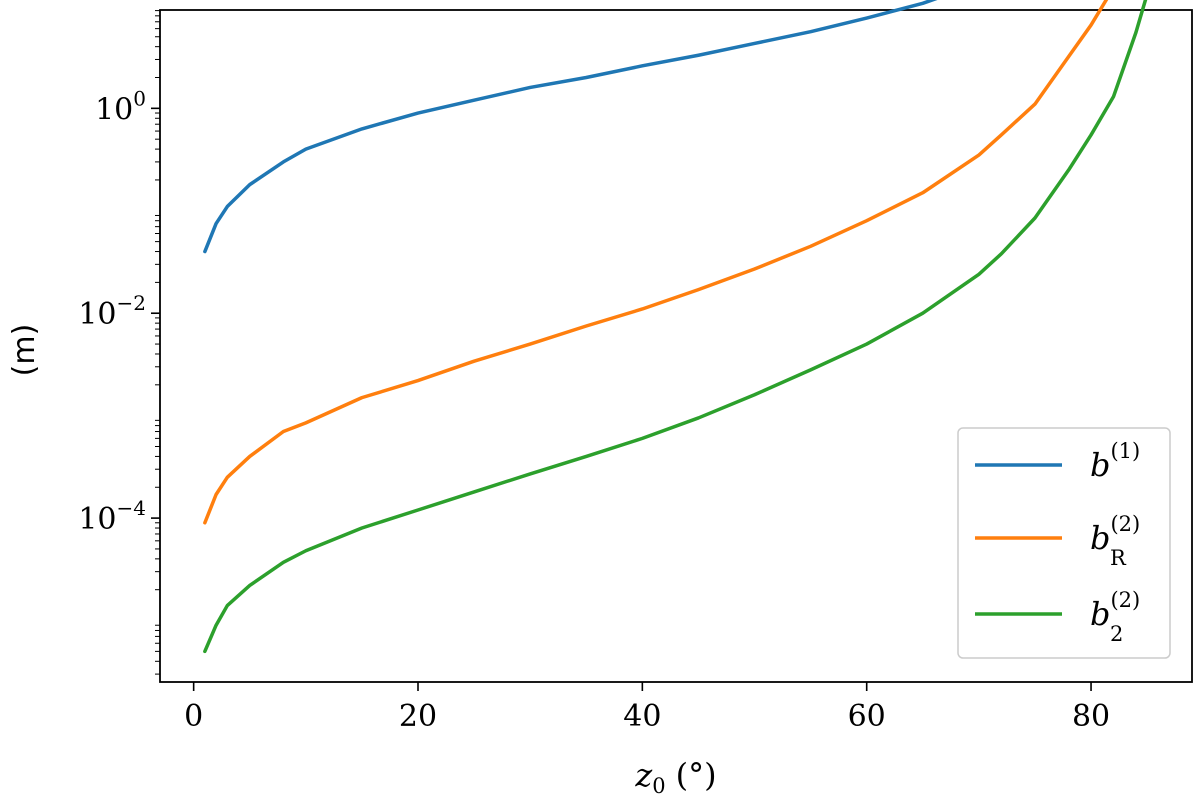  I want to click on y-tick-exp: −4, so click(131, 508).